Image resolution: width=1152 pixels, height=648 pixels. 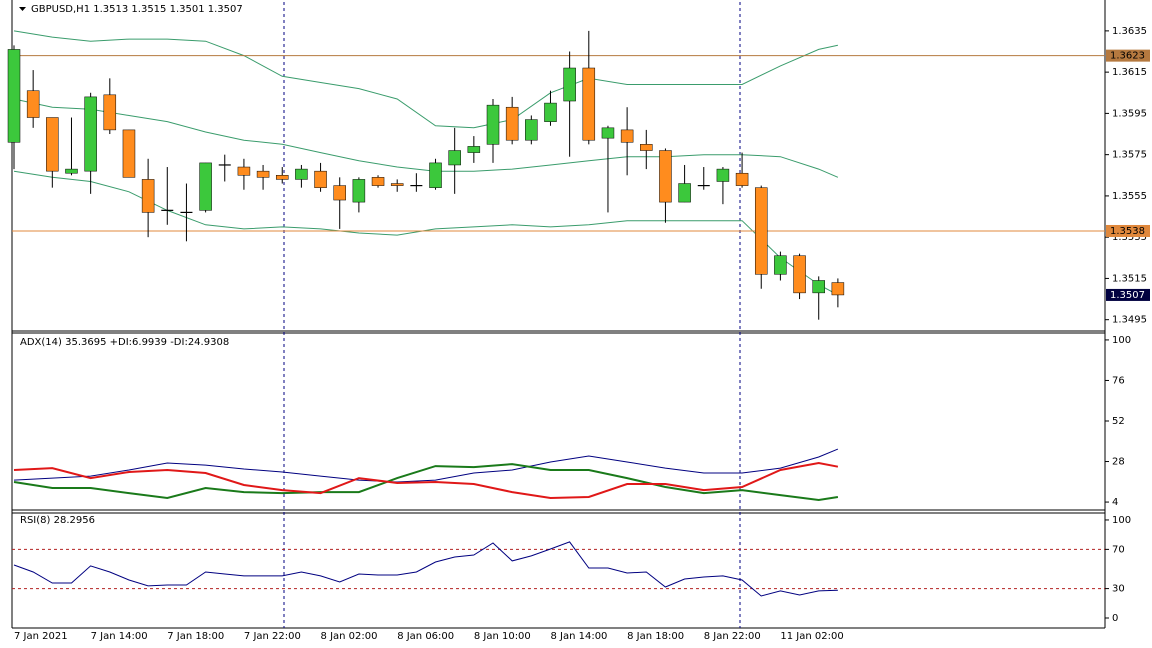 I want to click on time-label: 8 Jan 14:00, so click(x=578, y=636).